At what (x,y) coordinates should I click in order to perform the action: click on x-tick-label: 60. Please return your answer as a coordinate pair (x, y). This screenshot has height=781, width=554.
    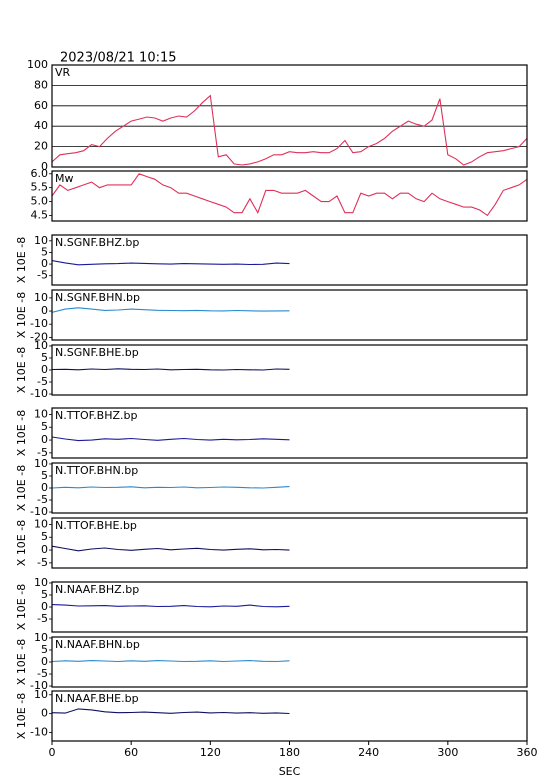
    Looking at the image, I should click on (131, 752).